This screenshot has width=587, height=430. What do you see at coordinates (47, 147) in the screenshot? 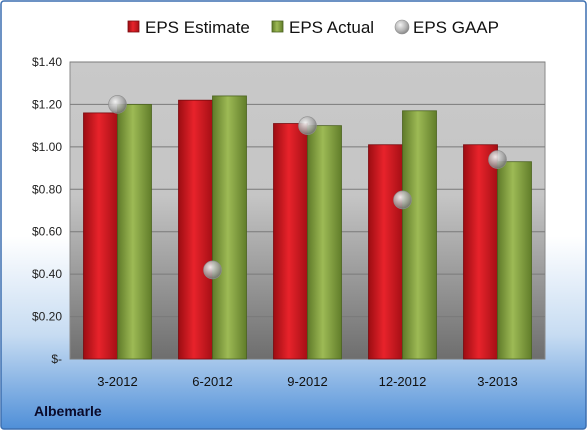
I see `y-tick-label: $1.00` at bounding box center [47, 147].